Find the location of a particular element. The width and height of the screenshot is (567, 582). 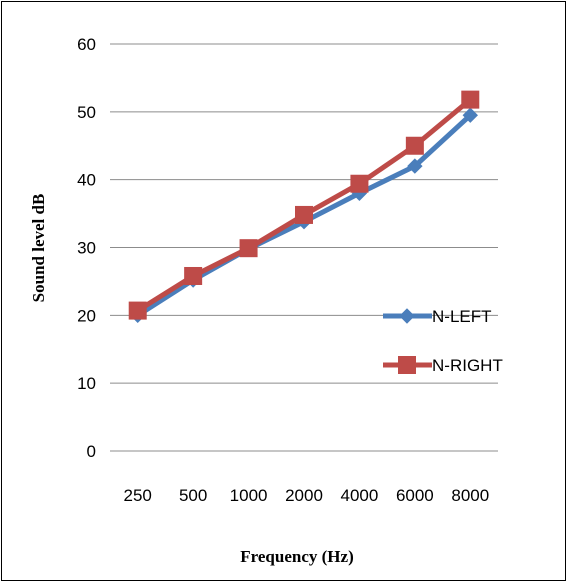

x-tick-label: 2000 is located at coordinates (304, 495).